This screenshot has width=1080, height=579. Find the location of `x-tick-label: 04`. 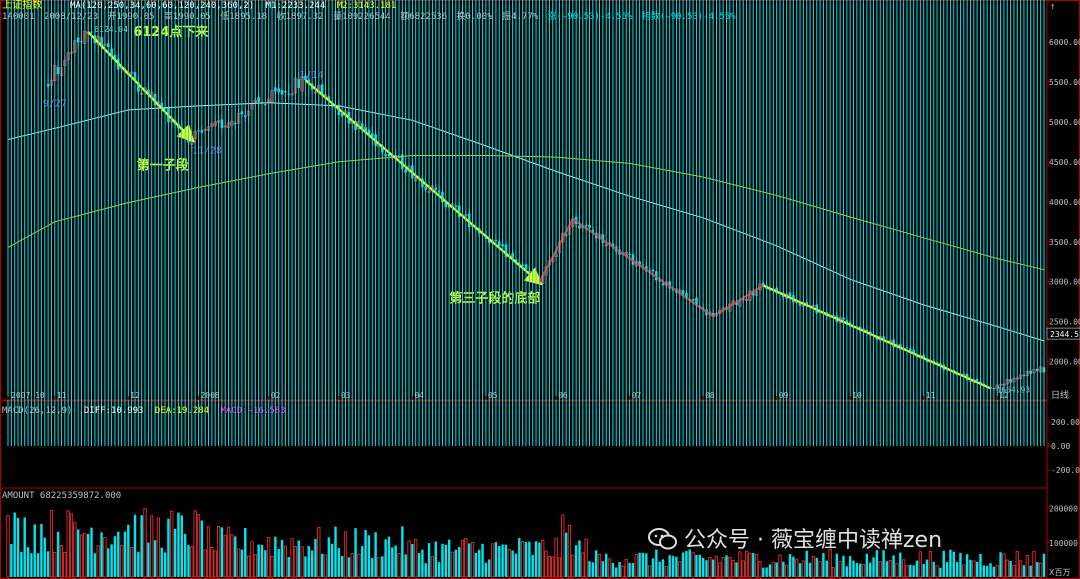

x-tick-label: 04 is located at coordinates (419, 395).